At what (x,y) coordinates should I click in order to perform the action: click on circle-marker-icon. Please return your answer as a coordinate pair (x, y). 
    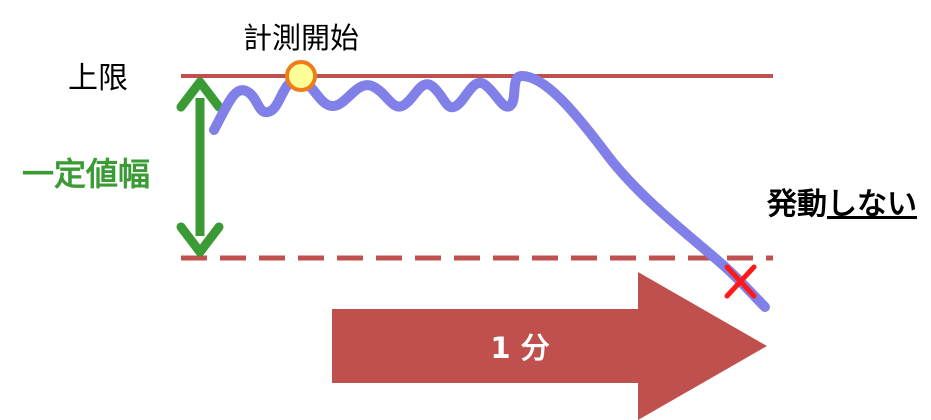
    Looking at the image, I should click on (301, 76).